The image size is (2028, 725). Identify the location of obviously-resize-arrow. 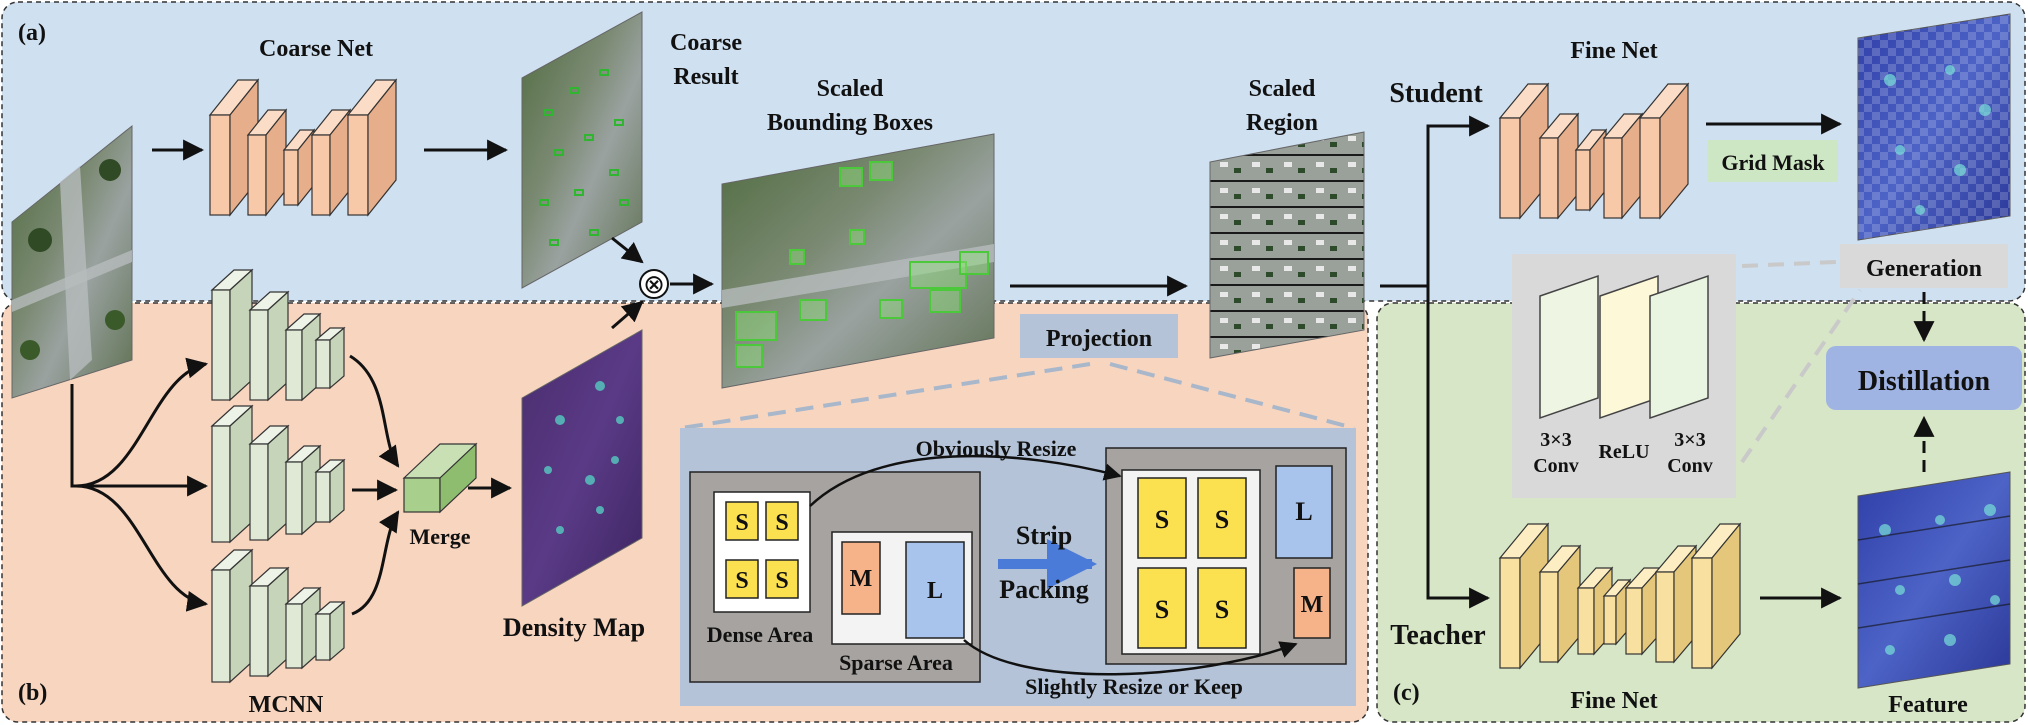
(965, 480).